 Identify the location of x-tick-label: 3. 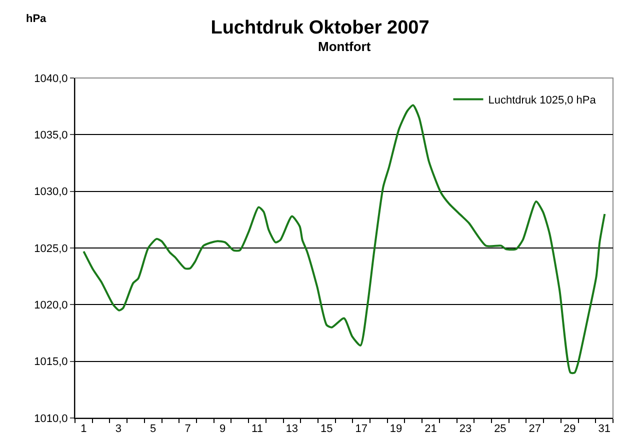
(118, 429).